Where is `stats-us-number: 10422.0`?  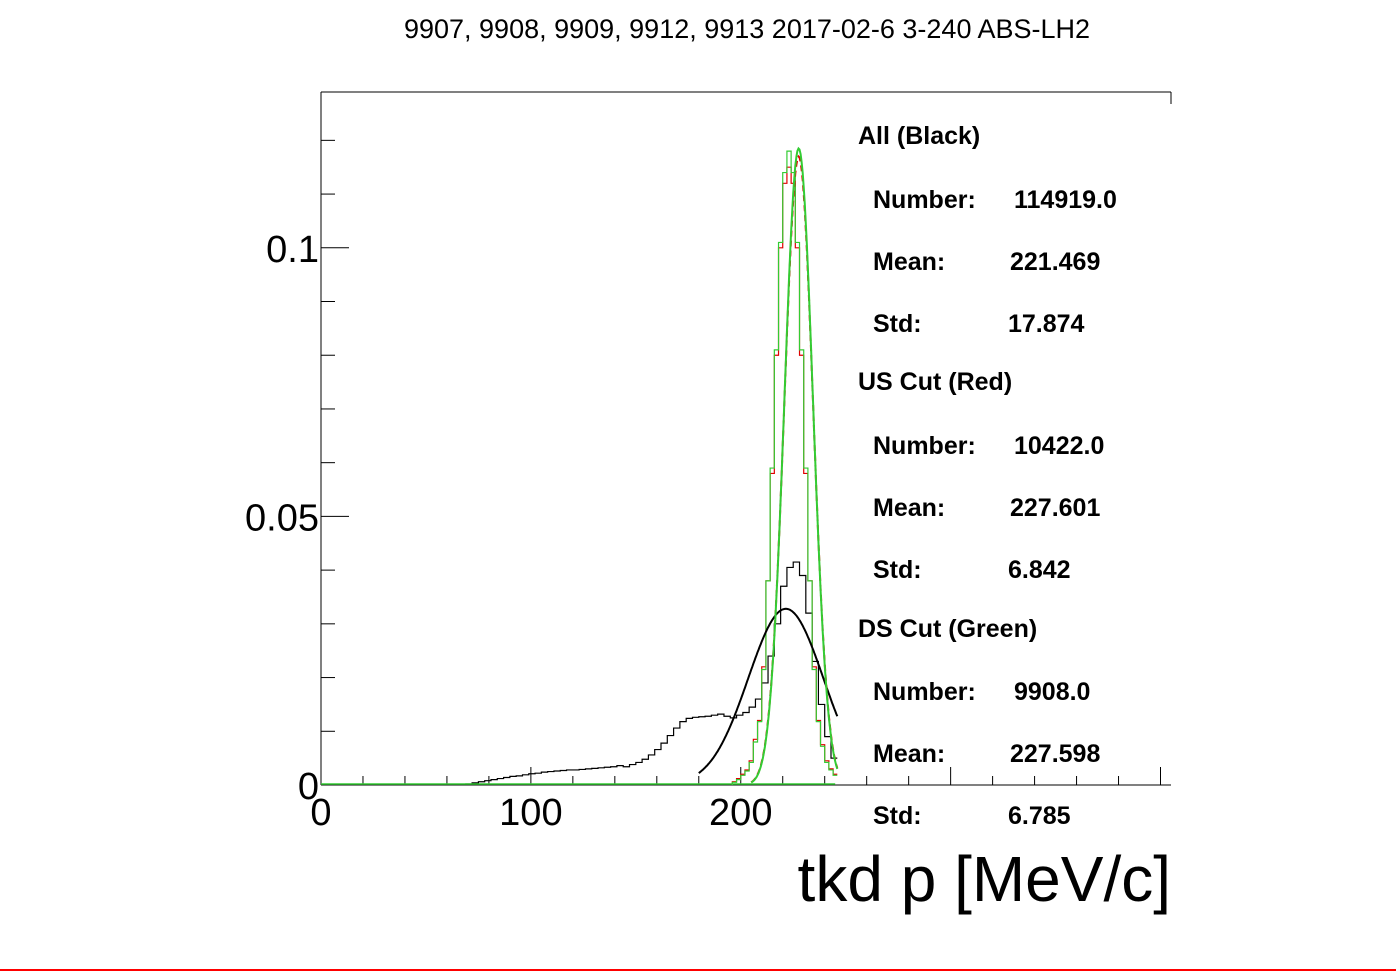
stats-us-number: 10422.0 is located at coordinates (1059, 446).